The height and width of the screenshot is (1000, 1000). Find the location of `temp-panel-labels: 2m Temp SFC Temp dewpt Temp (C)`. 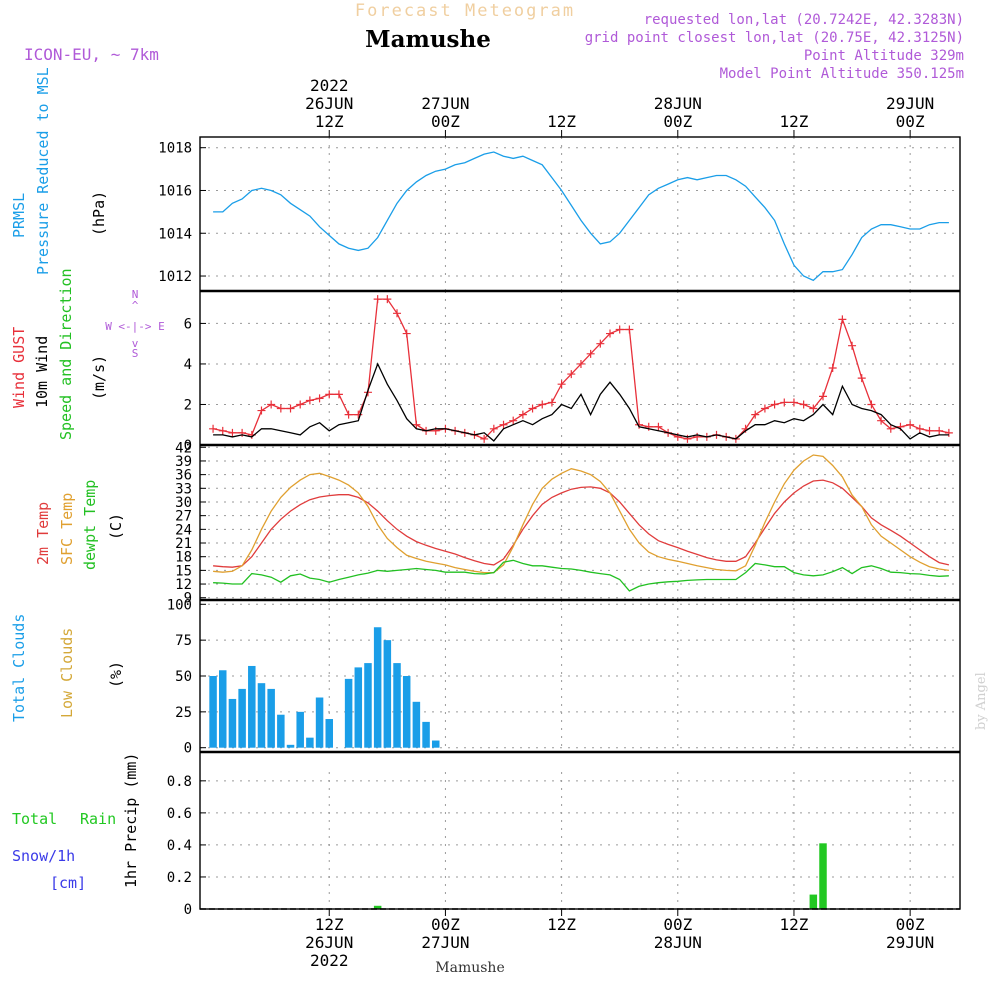

temp-panel-labels: 2m Temp SFC Temp dewpt Temp (C) is located at coordinates (79, 525).